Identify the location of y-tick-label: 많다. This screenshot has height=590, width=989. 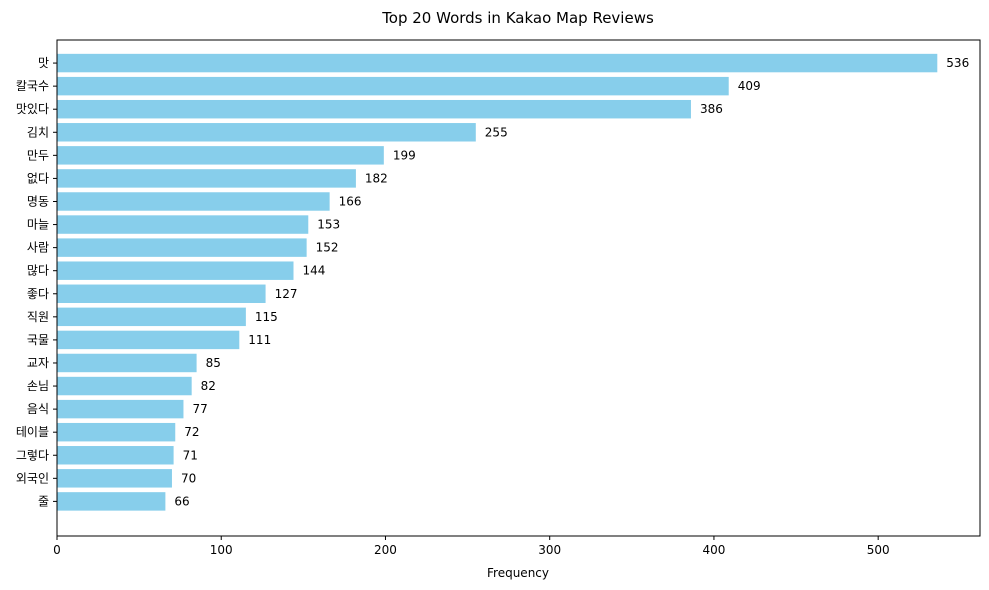
(38, 271).